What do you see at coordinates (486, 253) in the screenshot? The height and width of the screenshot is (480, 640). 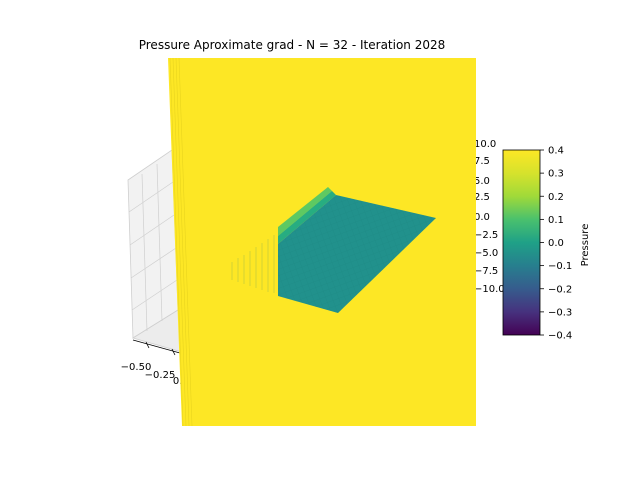 I see `z-tick-label: −5.0` at bounding box center [486, 253].